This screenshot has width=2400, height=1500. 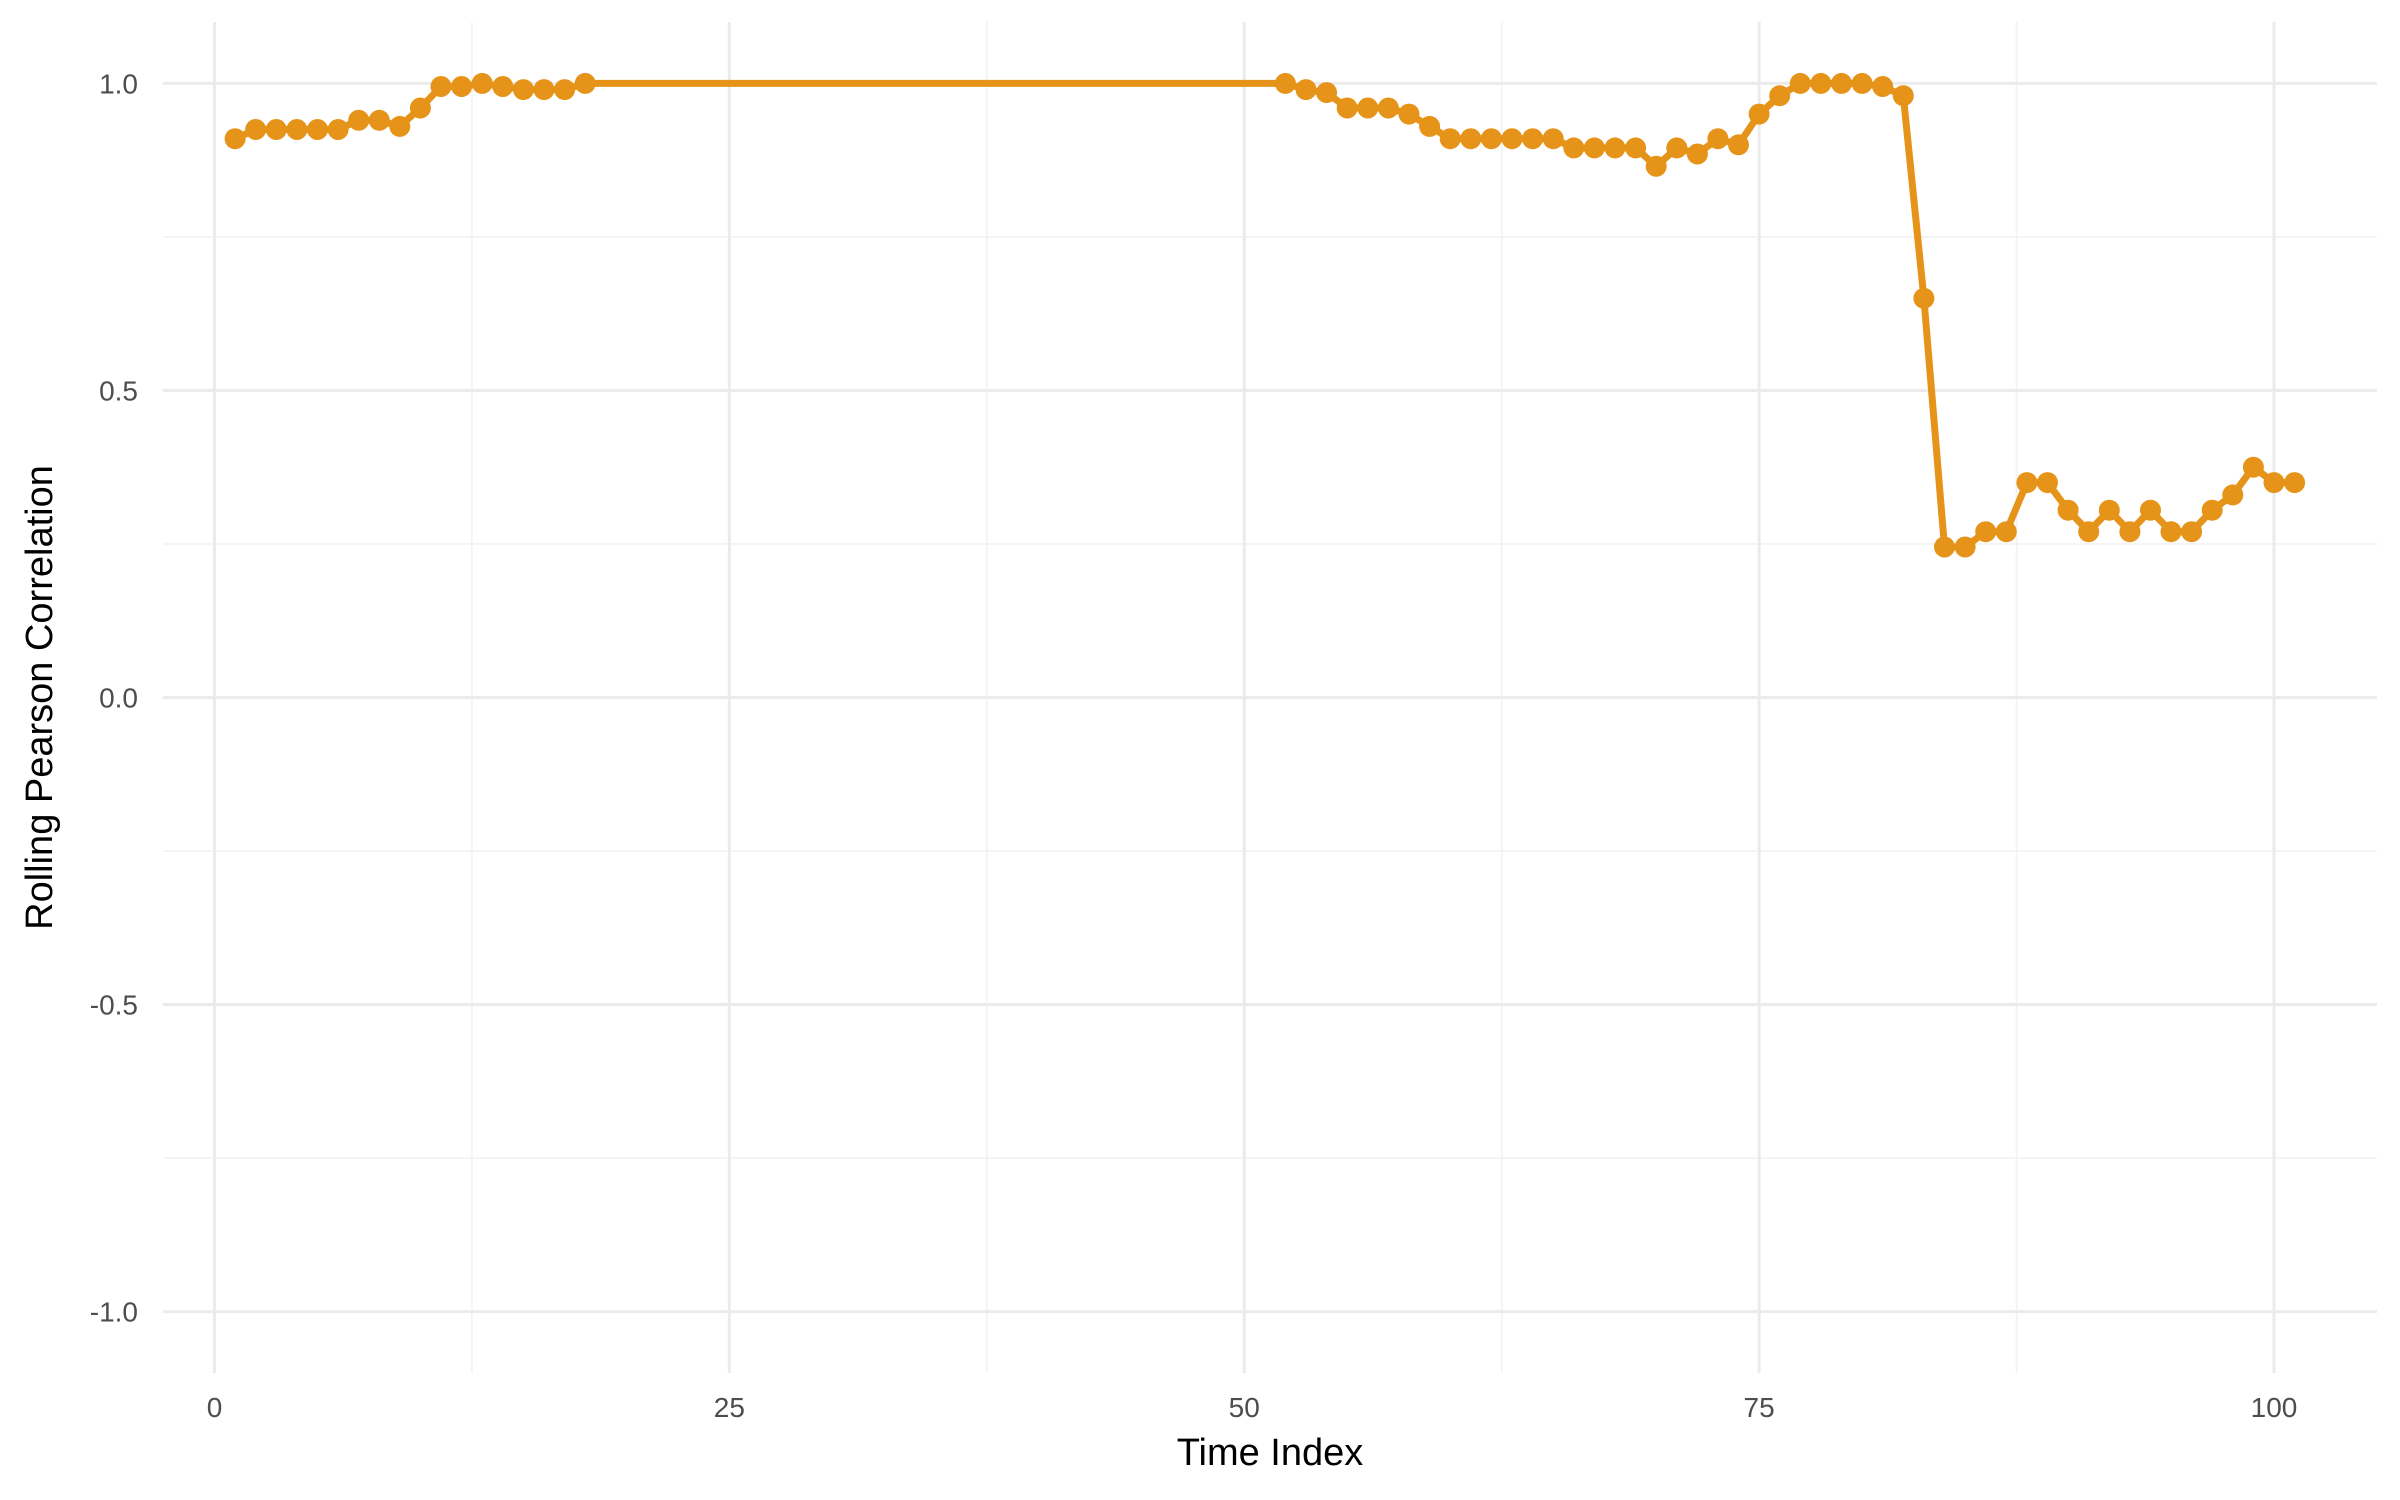 I want to click on y-tick-label: 0.5, so click(x=118, y=390).